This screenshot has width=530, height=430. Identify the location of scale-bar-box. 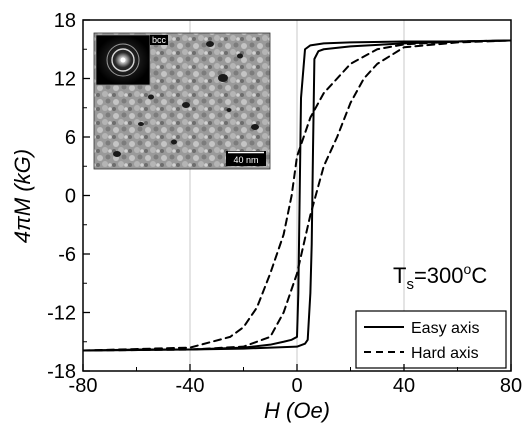
(246, 158).